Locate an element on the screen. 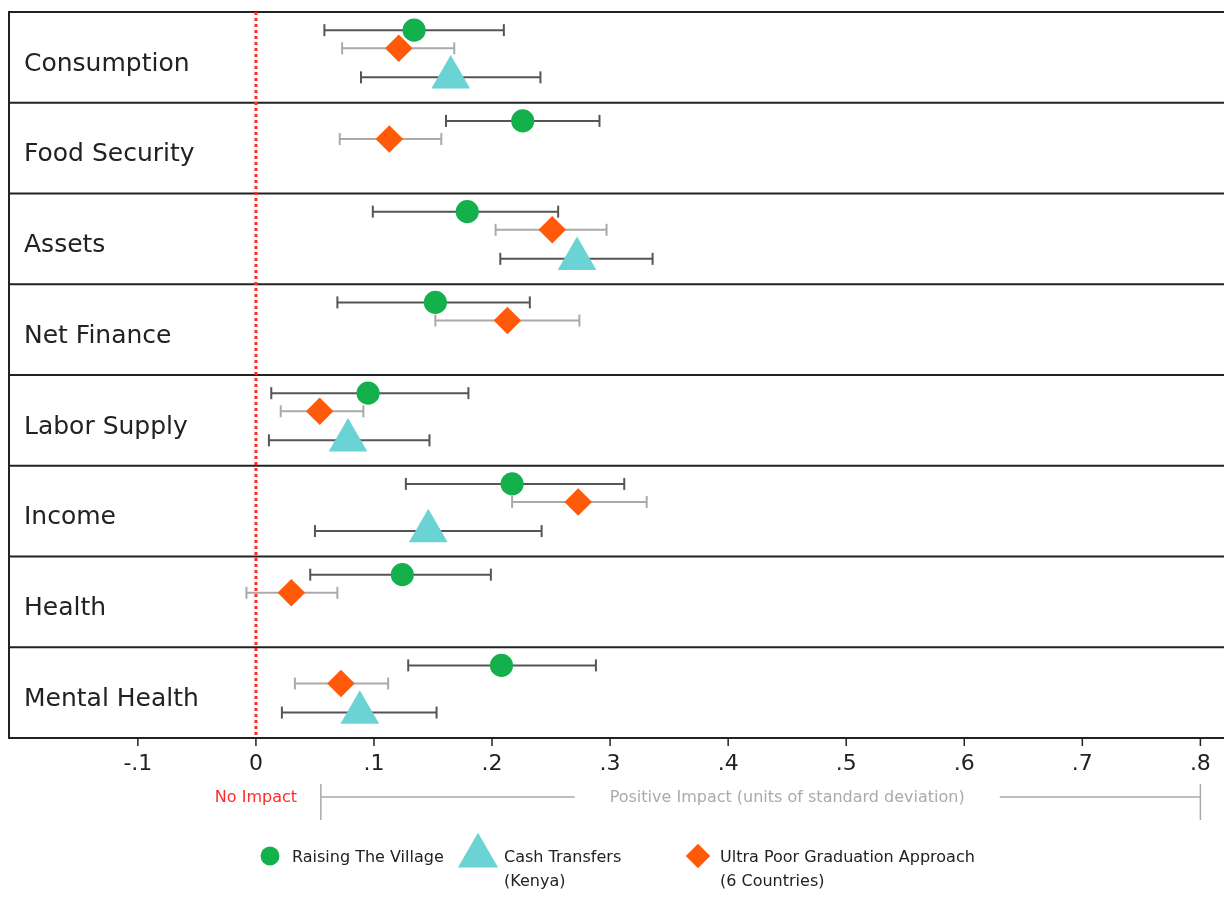  ref-line-label: No Impact is located at coordinates (256, 796).